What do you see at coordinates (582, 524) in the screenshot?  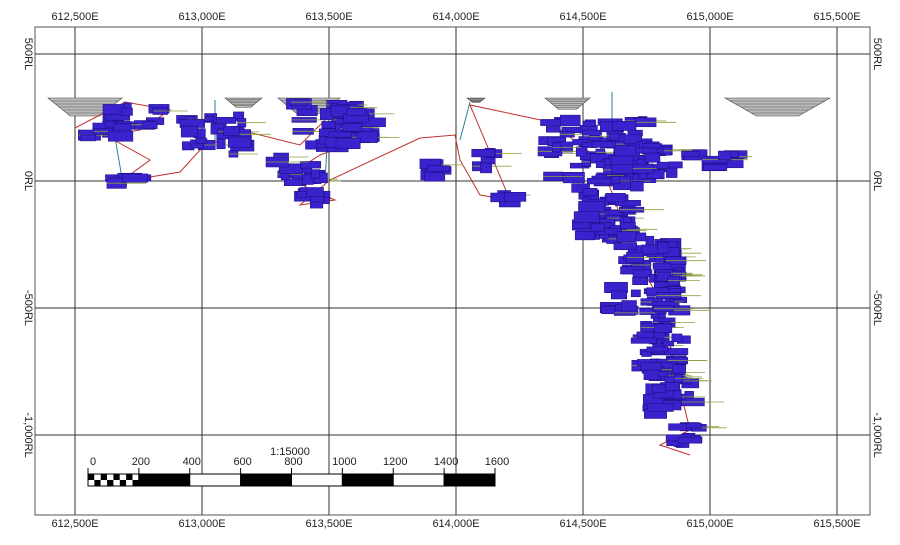 I see `easting-label: 614,500E` at bounding box center [582, 524].